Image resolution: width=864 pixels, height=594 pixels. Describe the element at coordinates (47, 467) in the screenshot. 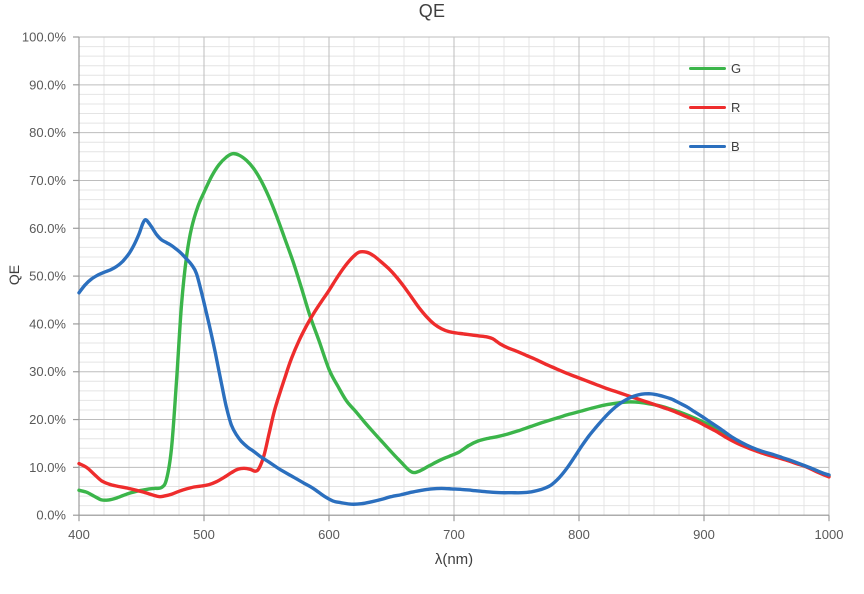

I see `y-tick-label: 10.0%` at that location.